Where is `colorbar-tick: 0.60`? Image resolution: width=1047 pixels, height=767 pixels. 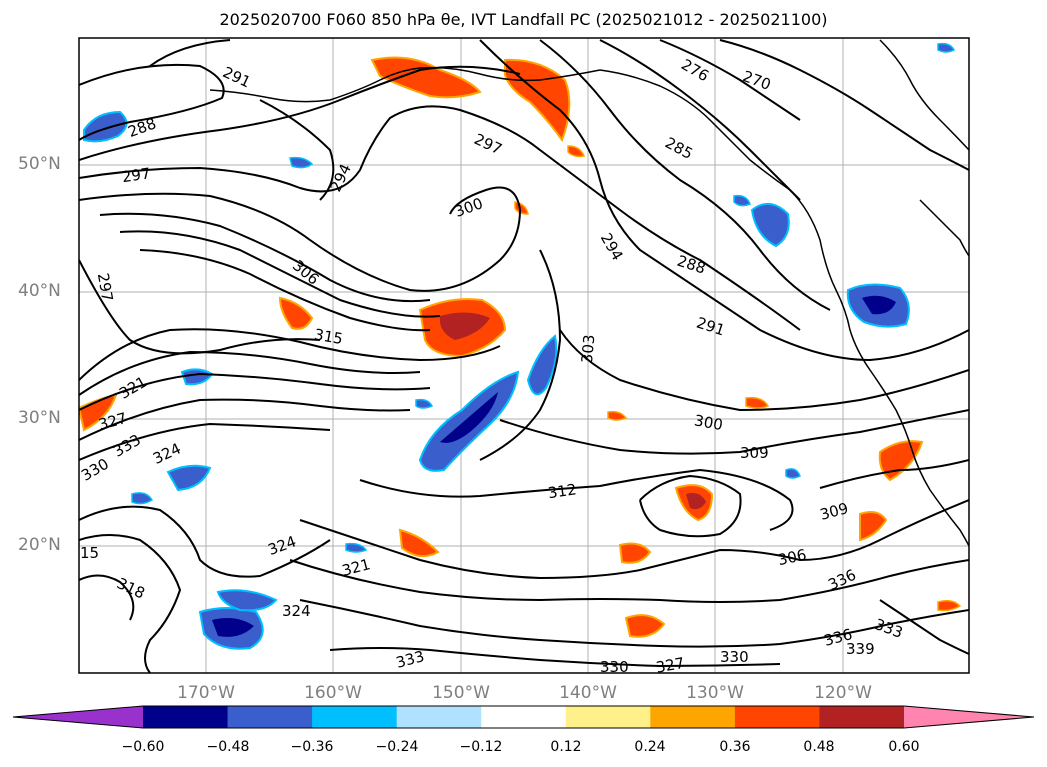
colorbar-tick: 0.60 is located at coordinates (904, 747).